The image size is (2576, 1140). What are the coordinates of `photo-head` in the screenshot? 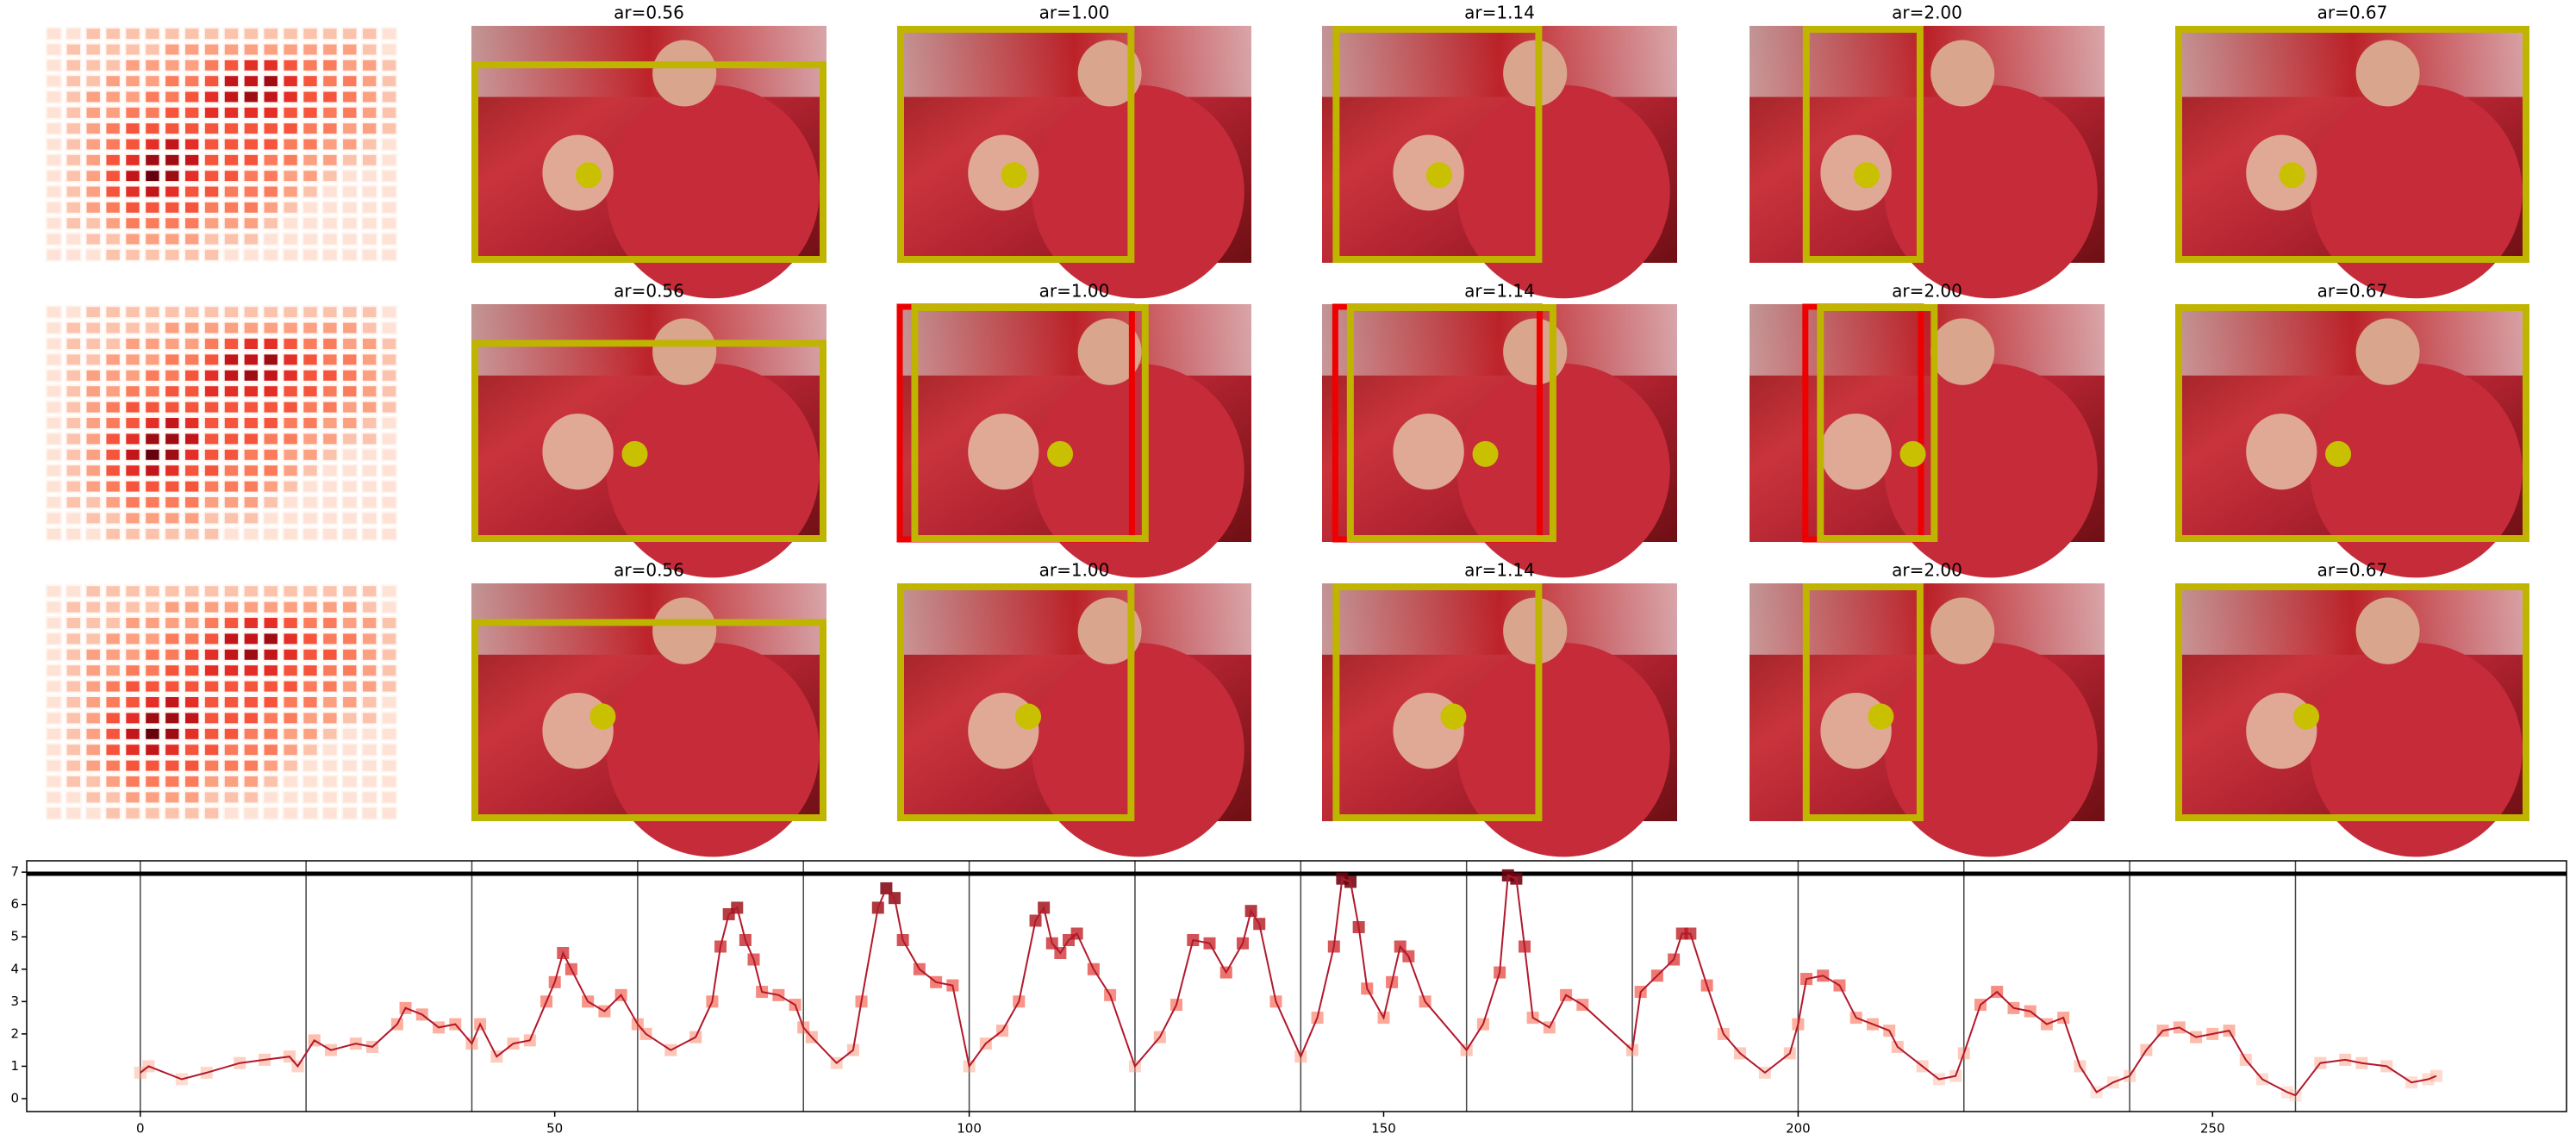 It's located at (684, 73).